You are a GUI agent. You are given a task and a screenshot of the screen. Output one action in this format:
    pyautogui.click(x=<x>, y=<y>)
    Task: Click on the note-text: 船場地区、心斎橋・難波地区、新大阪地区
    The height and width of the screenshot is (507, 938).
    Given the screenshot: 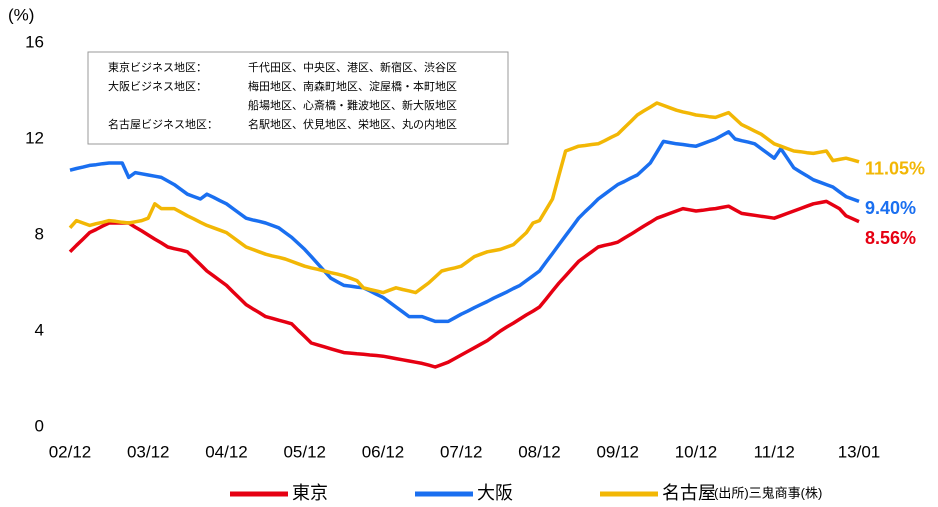 What is the action you would take?
    pyautogui.click(x=352, y=105)
    